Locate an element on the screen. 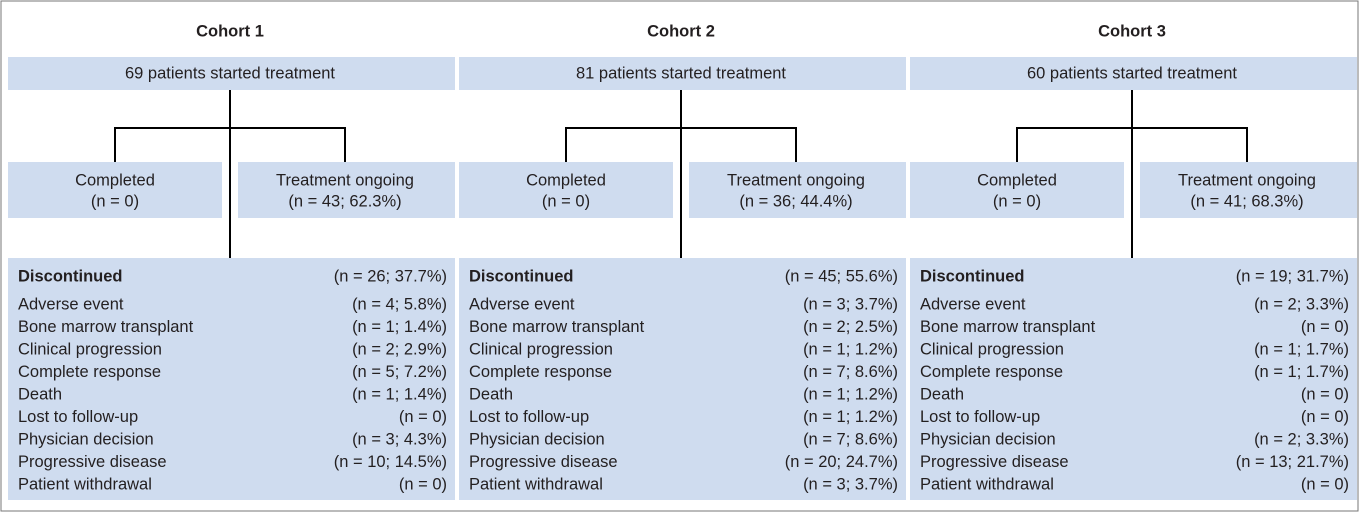  start-label: 69 patients started treatment is located at coordinates (230, 73).